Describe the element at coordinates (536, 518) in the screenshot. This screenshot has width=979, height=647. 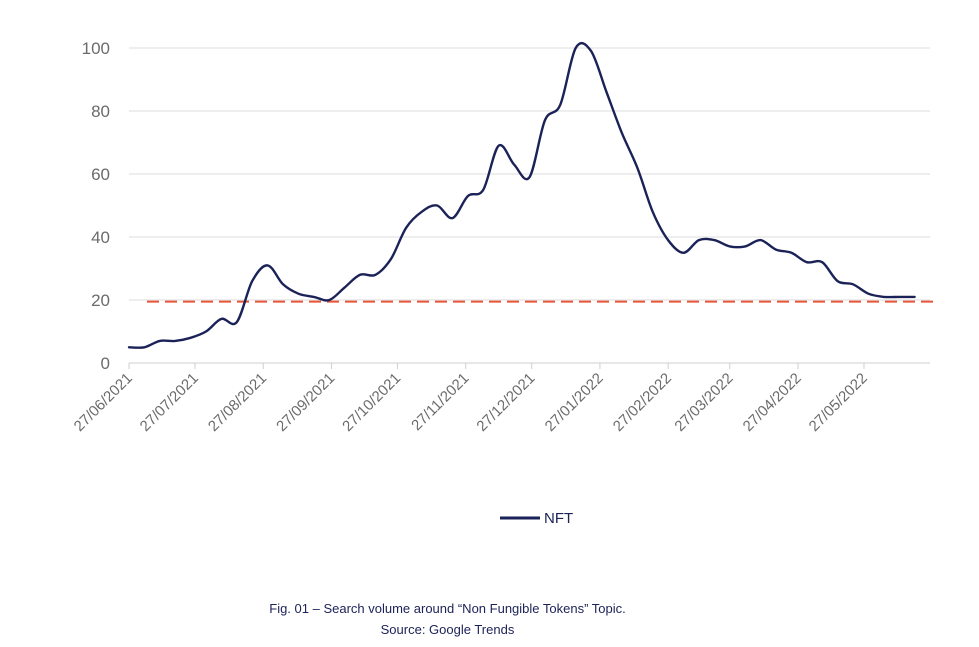
I see `legend: NFT` at that location.